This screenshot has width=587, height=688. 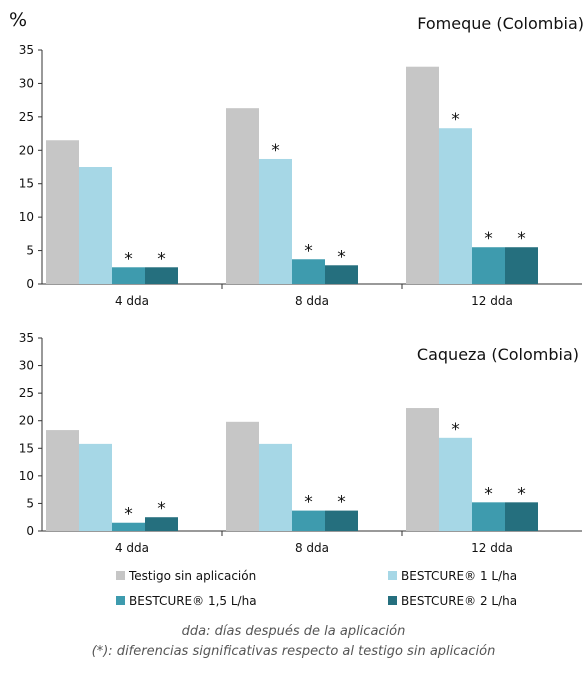 I want to click on chart-title-2: Caqueza (Colombia), so click(x=498, y=354).